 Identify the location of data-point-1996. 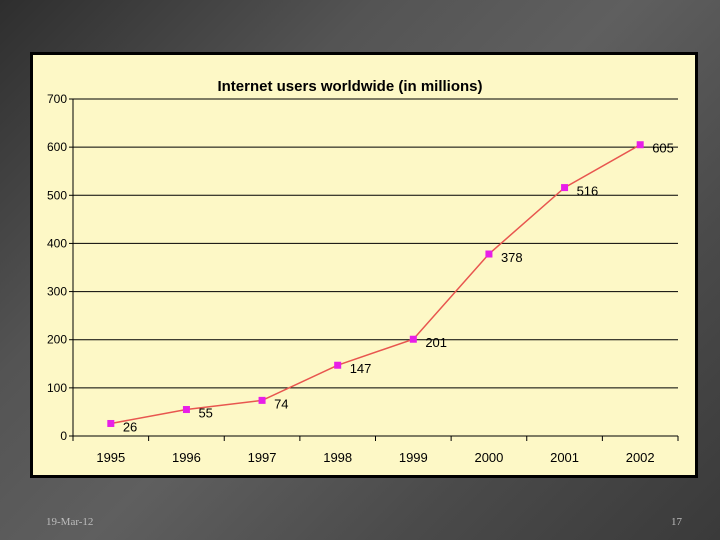
(186, 410).